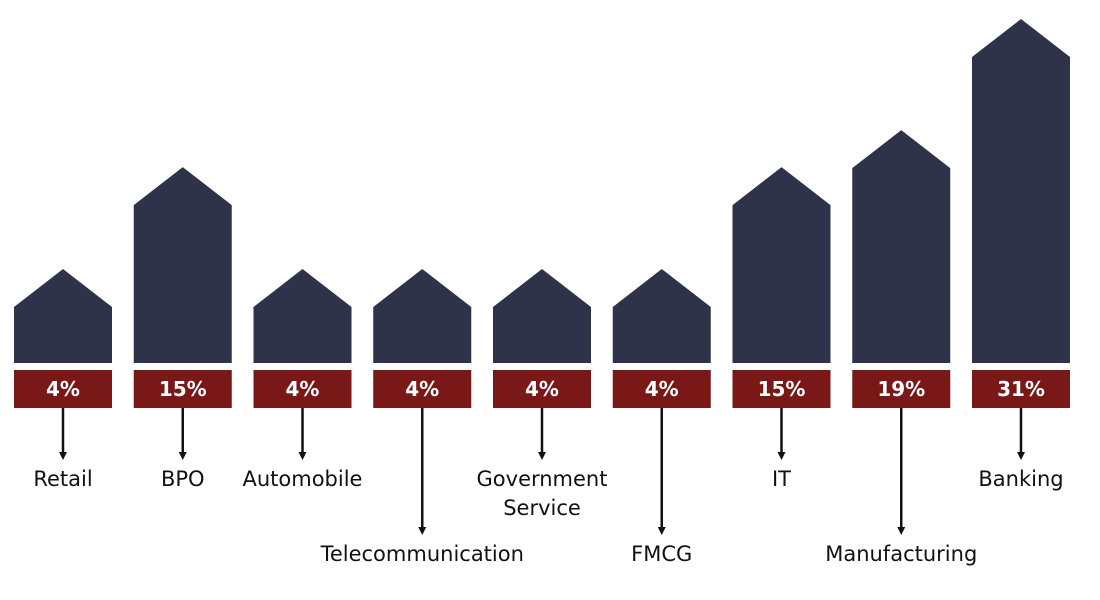 The width and height of the screenshot is (1100, 600). I want to click on value-label-2: 4%, so click(303, 389).